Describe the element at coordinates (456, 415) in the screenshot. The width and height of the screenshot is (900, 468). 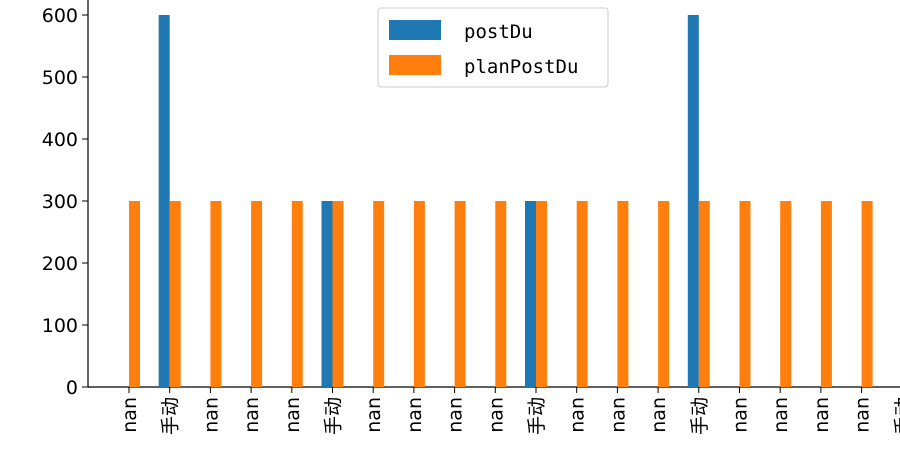
I see `x-tick-label-8: nan` at that location.